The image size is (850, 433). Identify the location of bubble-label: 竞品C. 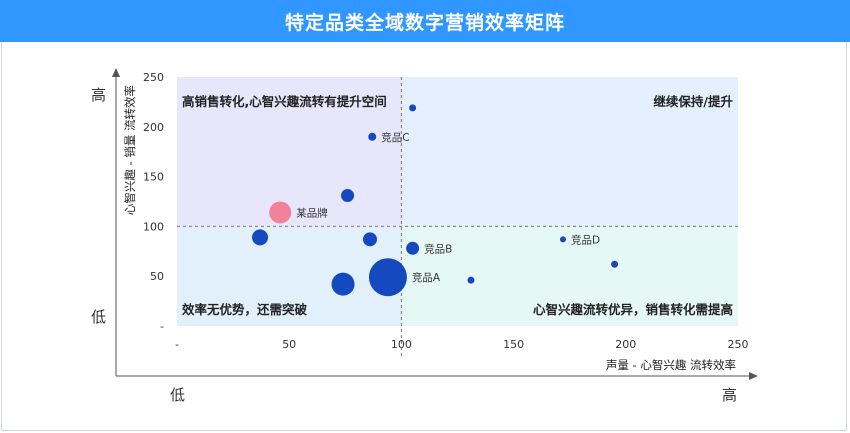
(395, 137).